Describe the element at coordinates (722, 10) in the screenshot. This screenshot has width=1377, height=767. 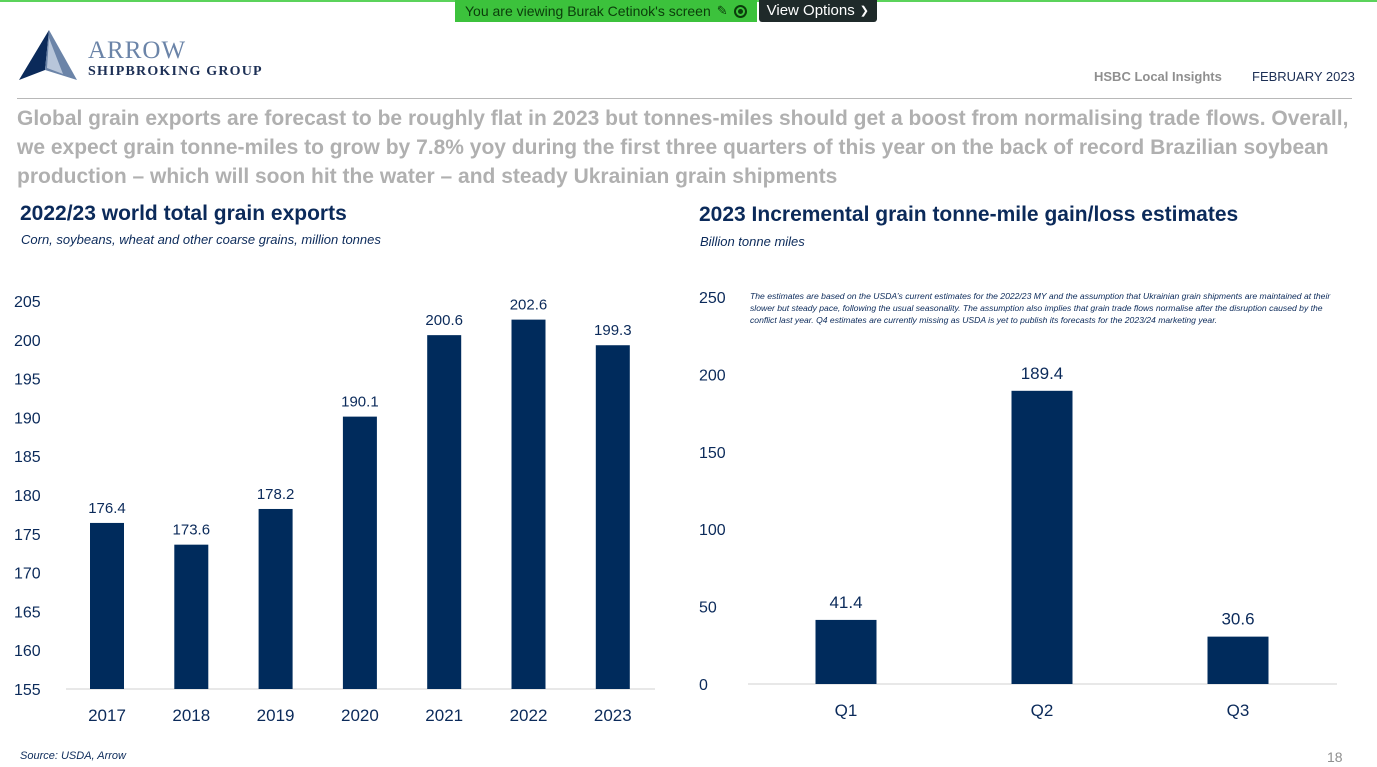
I see `microphone-muted-icon: ✎` at that location.